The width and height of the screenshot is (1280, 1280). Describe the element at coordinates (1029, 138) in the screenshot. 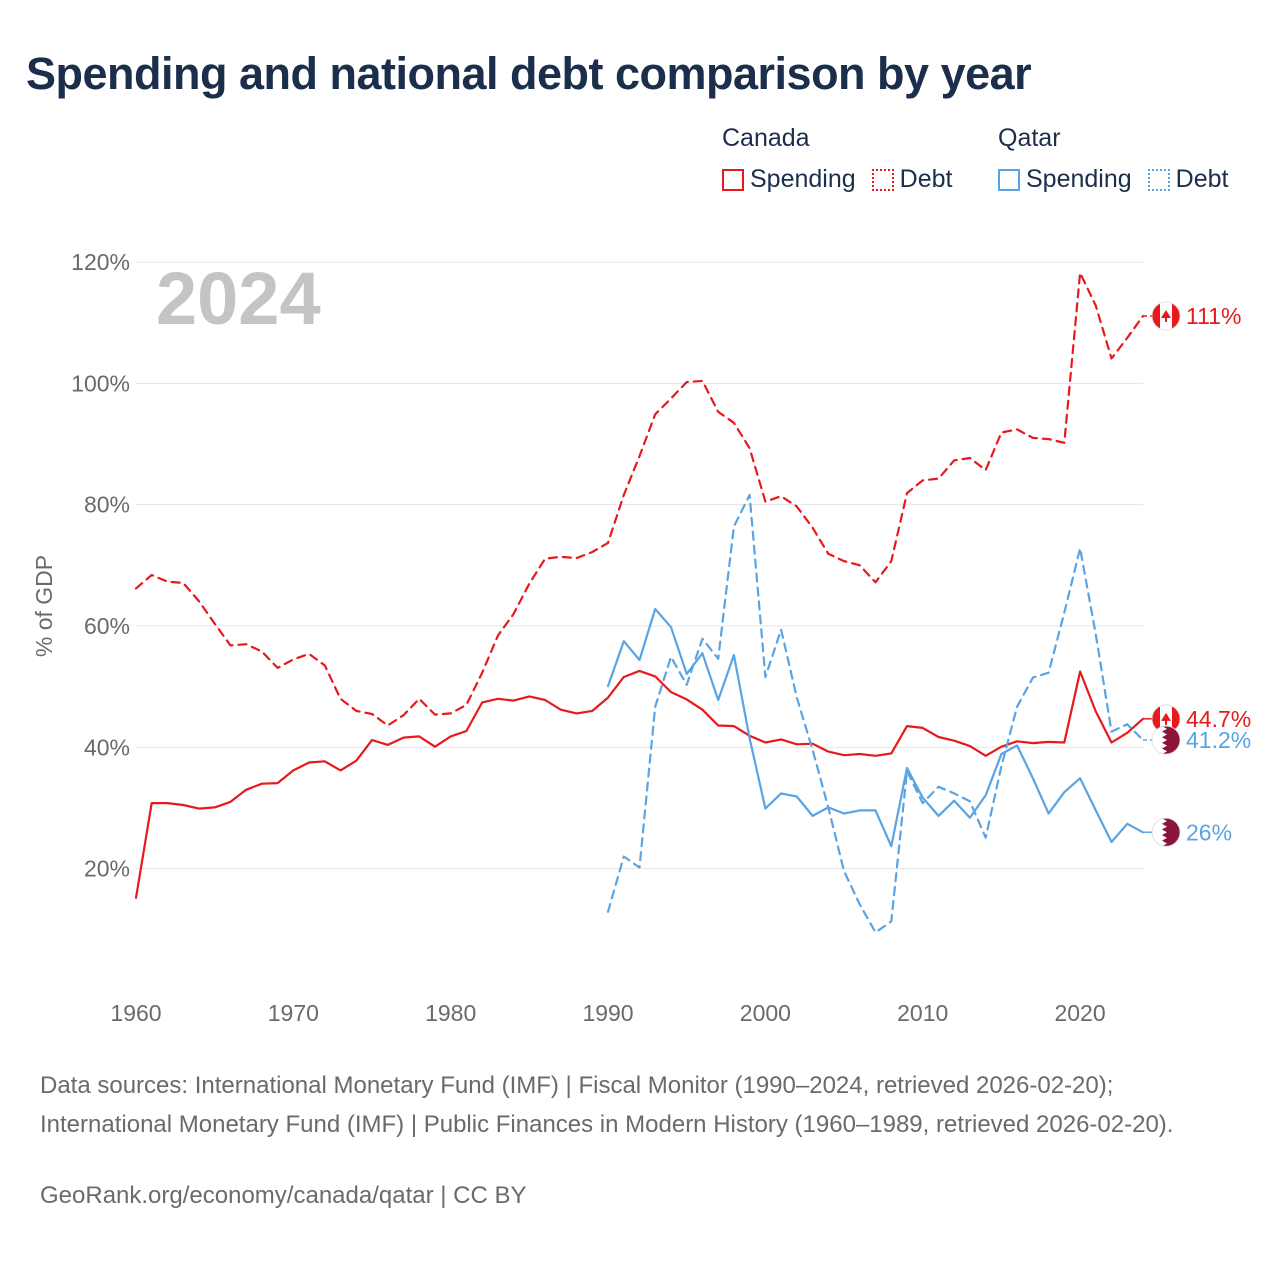

I see `legend-country-qatar: Qatar` at that location.